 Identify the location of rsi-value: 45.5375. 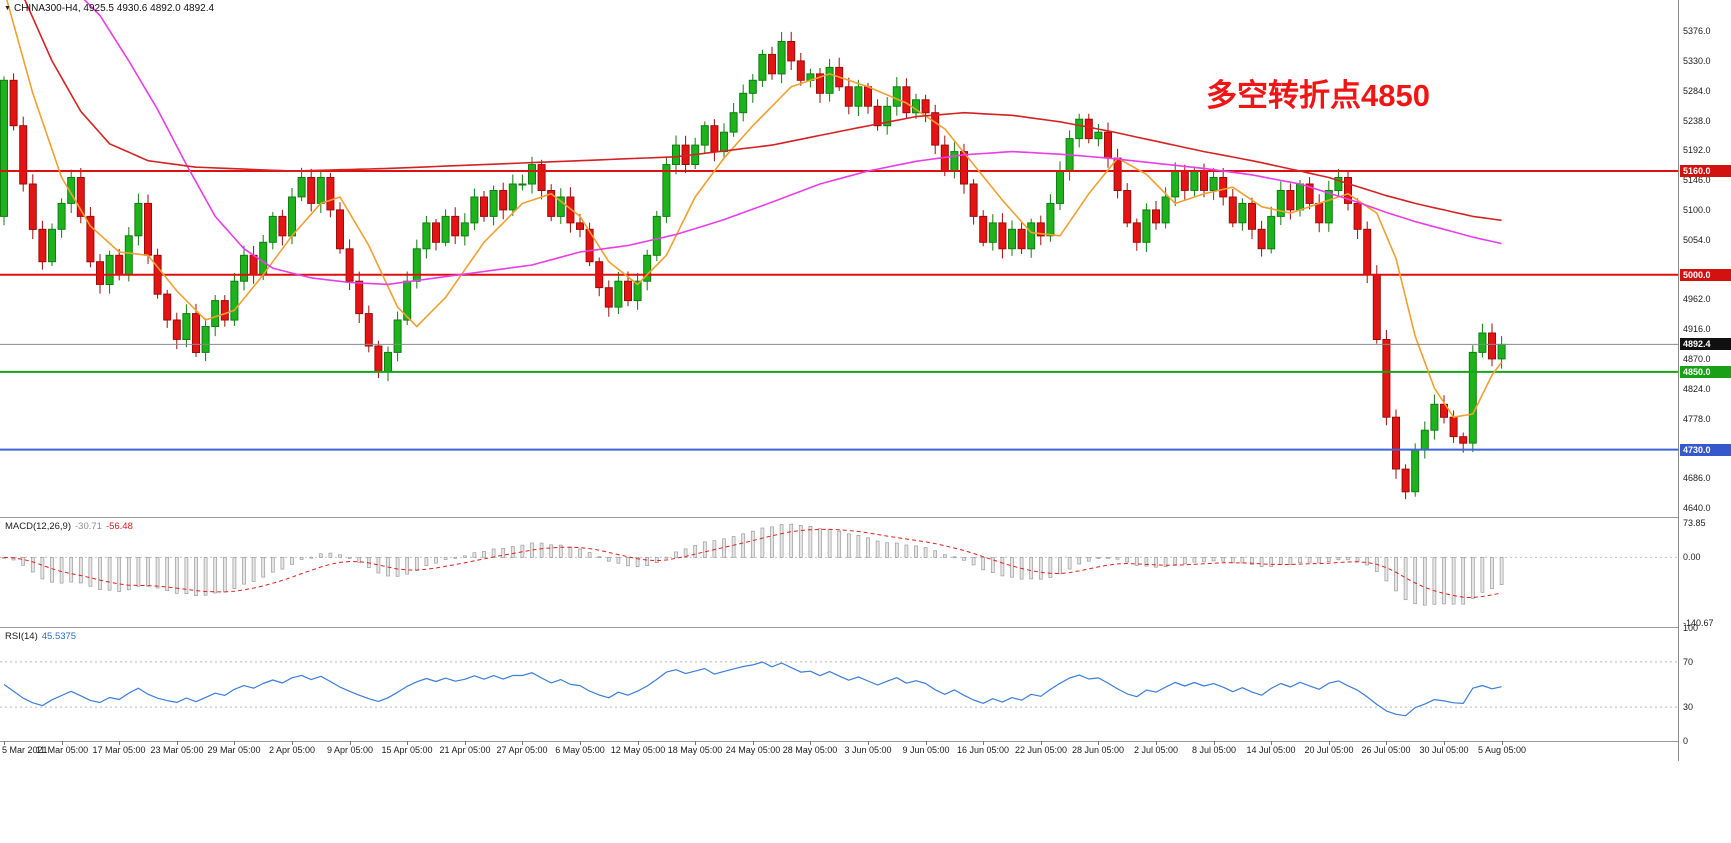
(59, 636).